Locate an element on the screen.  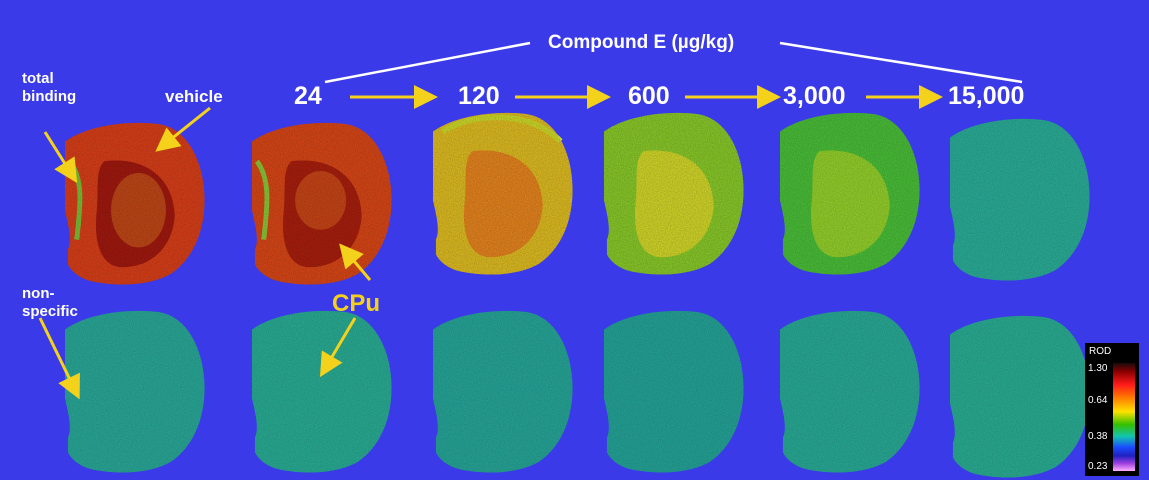
colorbar-tick-max: 1.30 is located at coordinates (1098, 368).